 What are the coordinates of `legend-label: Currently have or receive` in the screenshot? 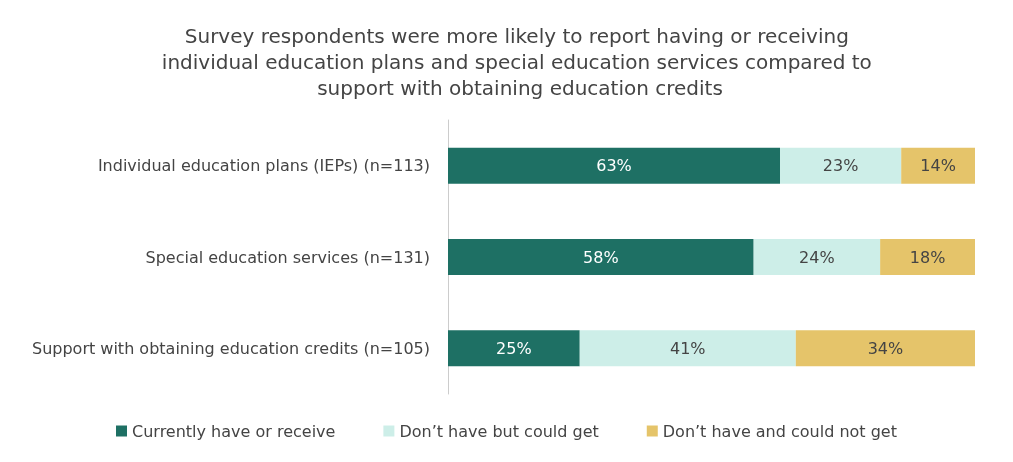 It's located at (234, 431).